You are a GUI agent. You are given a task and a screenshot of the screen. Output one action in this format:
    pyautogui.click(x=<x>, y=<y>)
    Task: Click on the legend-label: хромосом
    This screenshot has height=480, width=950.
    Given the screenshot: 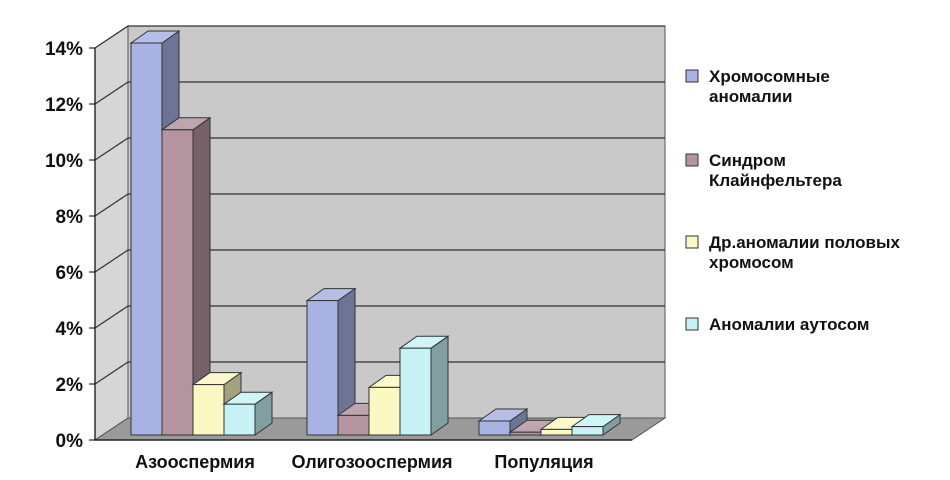 What is the action you would take?
    pyautogui.click(x=751, y=262)
    